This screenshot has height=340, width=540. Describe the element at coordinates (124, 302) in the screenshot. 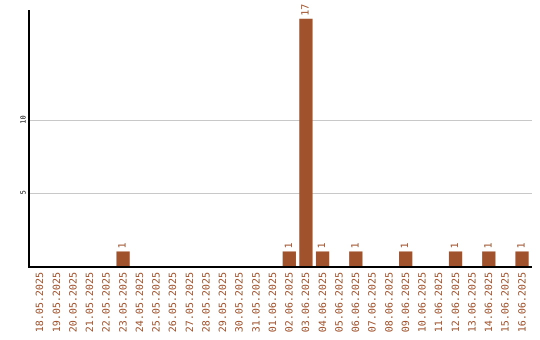

I see `x-tick-label: 23.05.2025` at that location.